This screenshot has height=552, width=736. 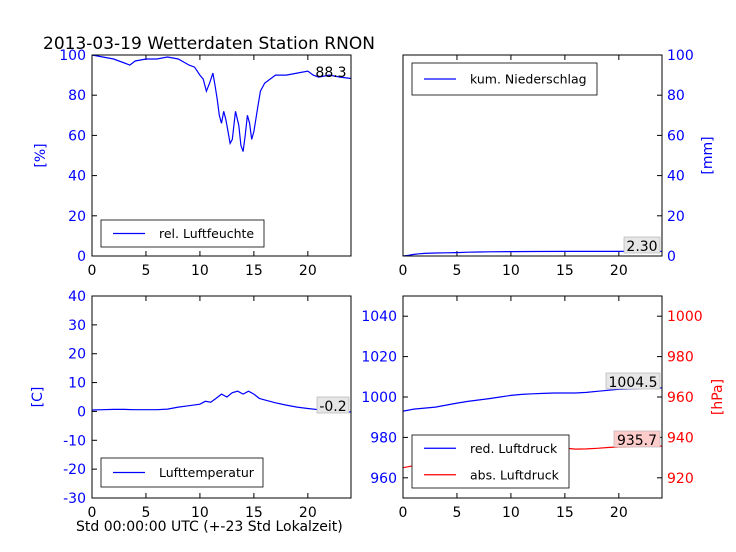 I want to click on last-value-label: 2.30, so click(x=641, y=247).